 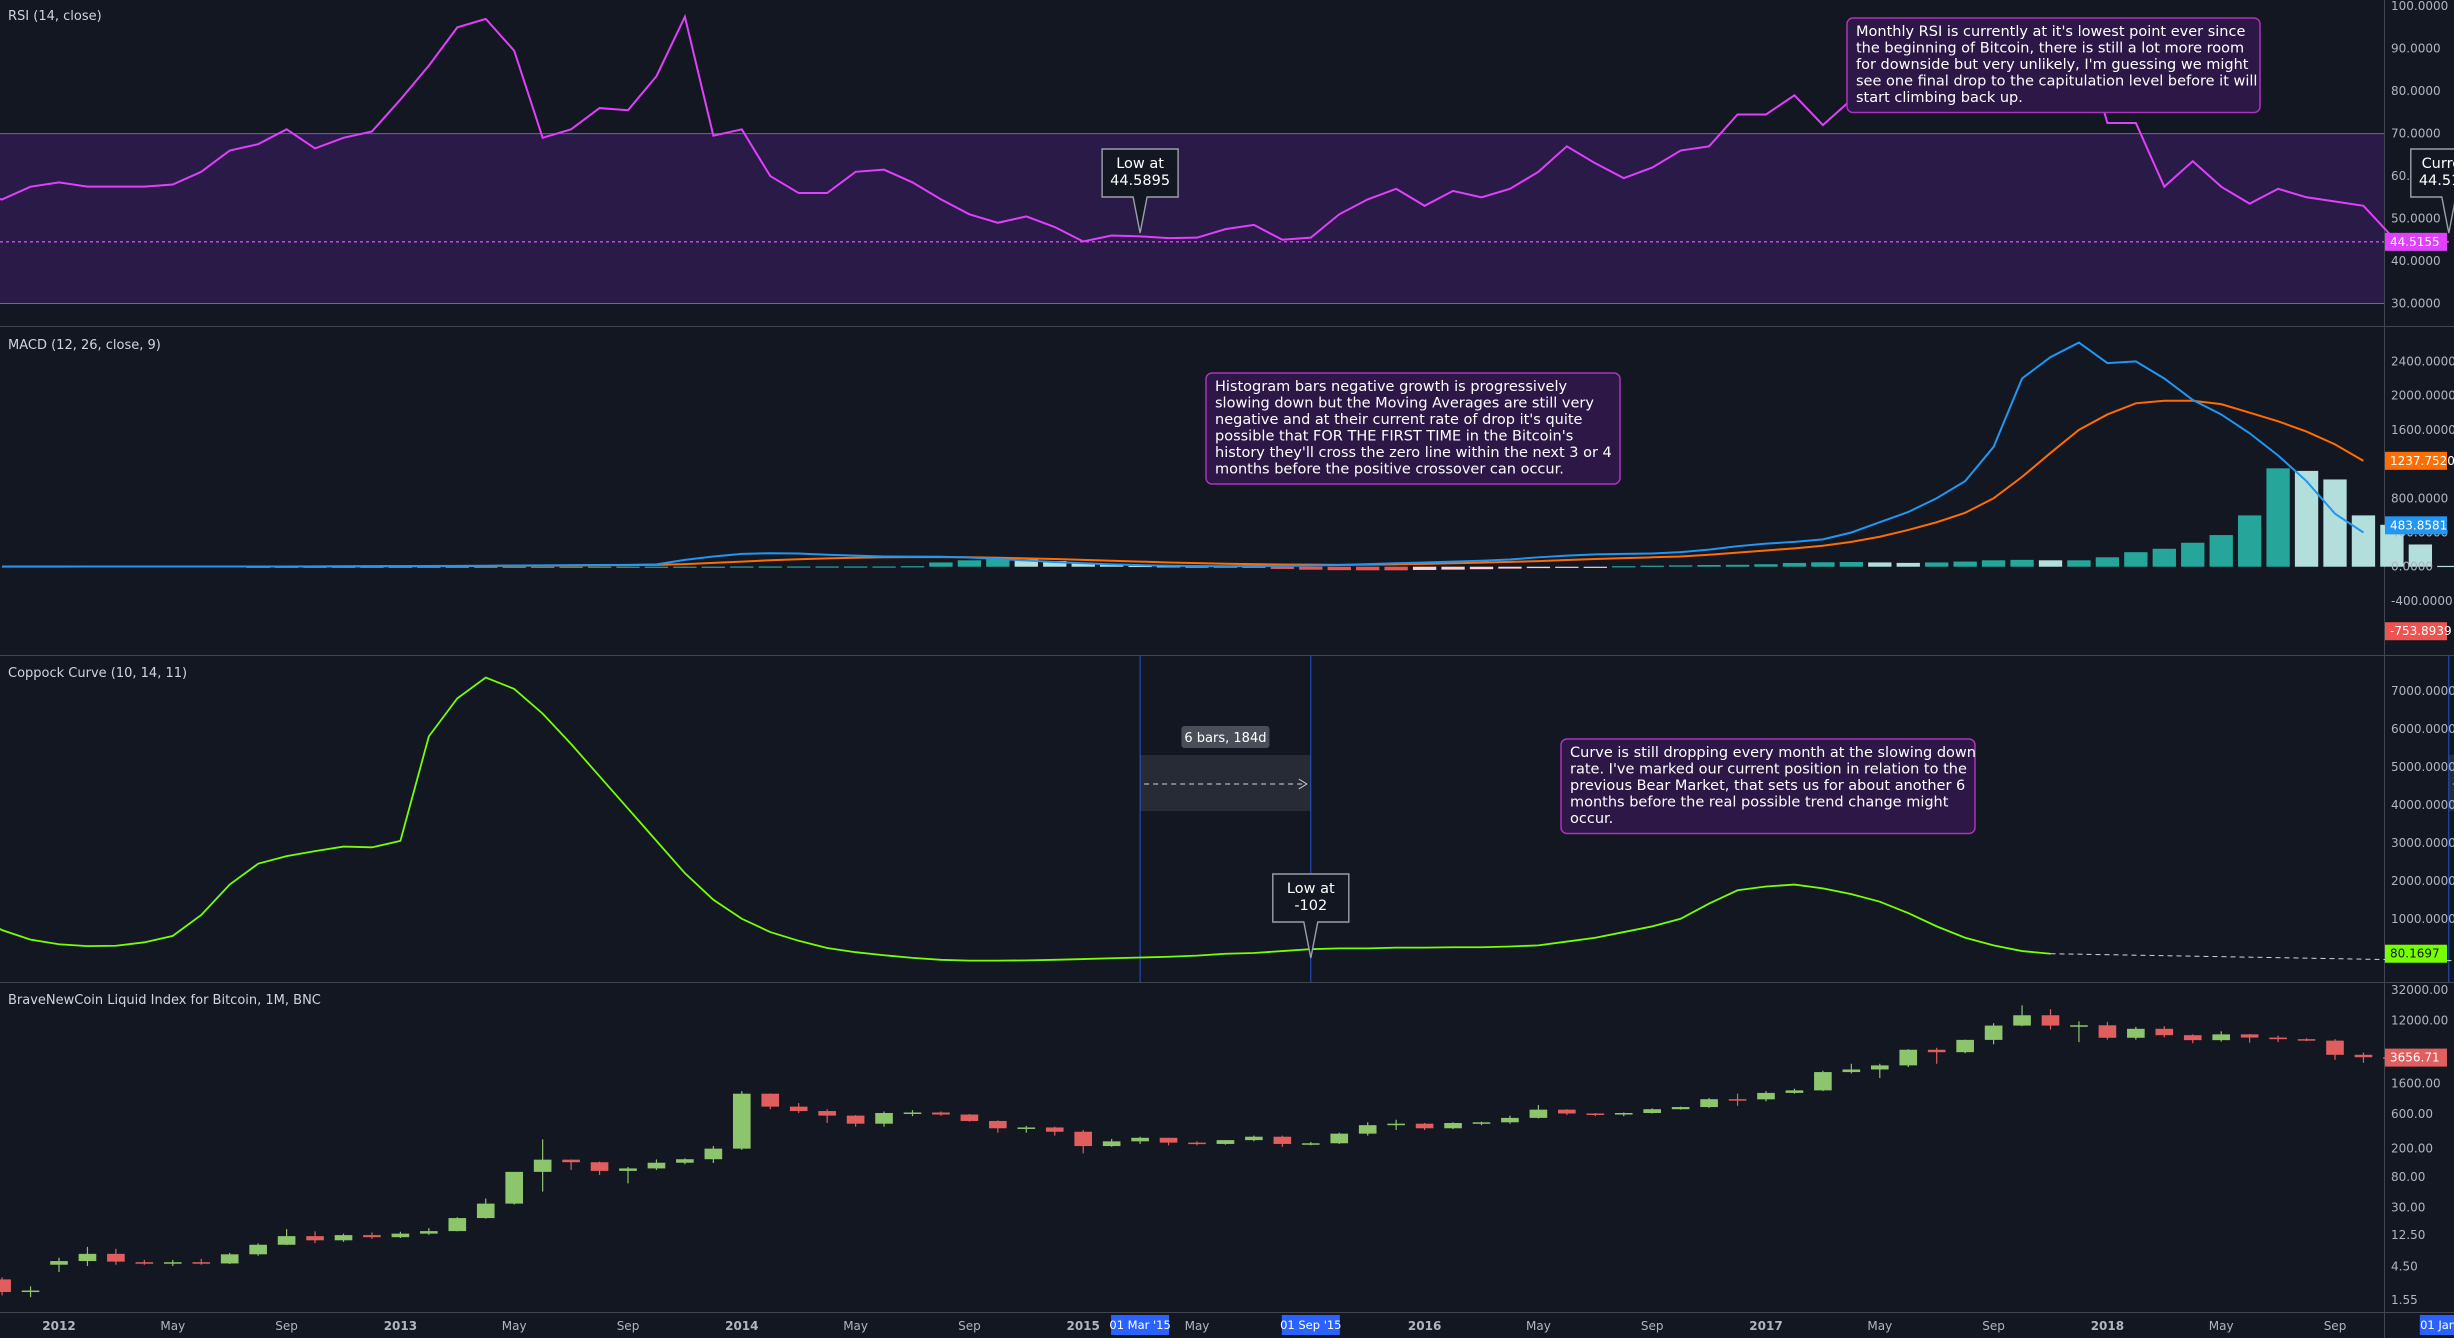 What do you see at coordinates (2412, 1148) in the screenshot?
I see `price-y-tick: 200.00` at bounding box center [2412, 1148].